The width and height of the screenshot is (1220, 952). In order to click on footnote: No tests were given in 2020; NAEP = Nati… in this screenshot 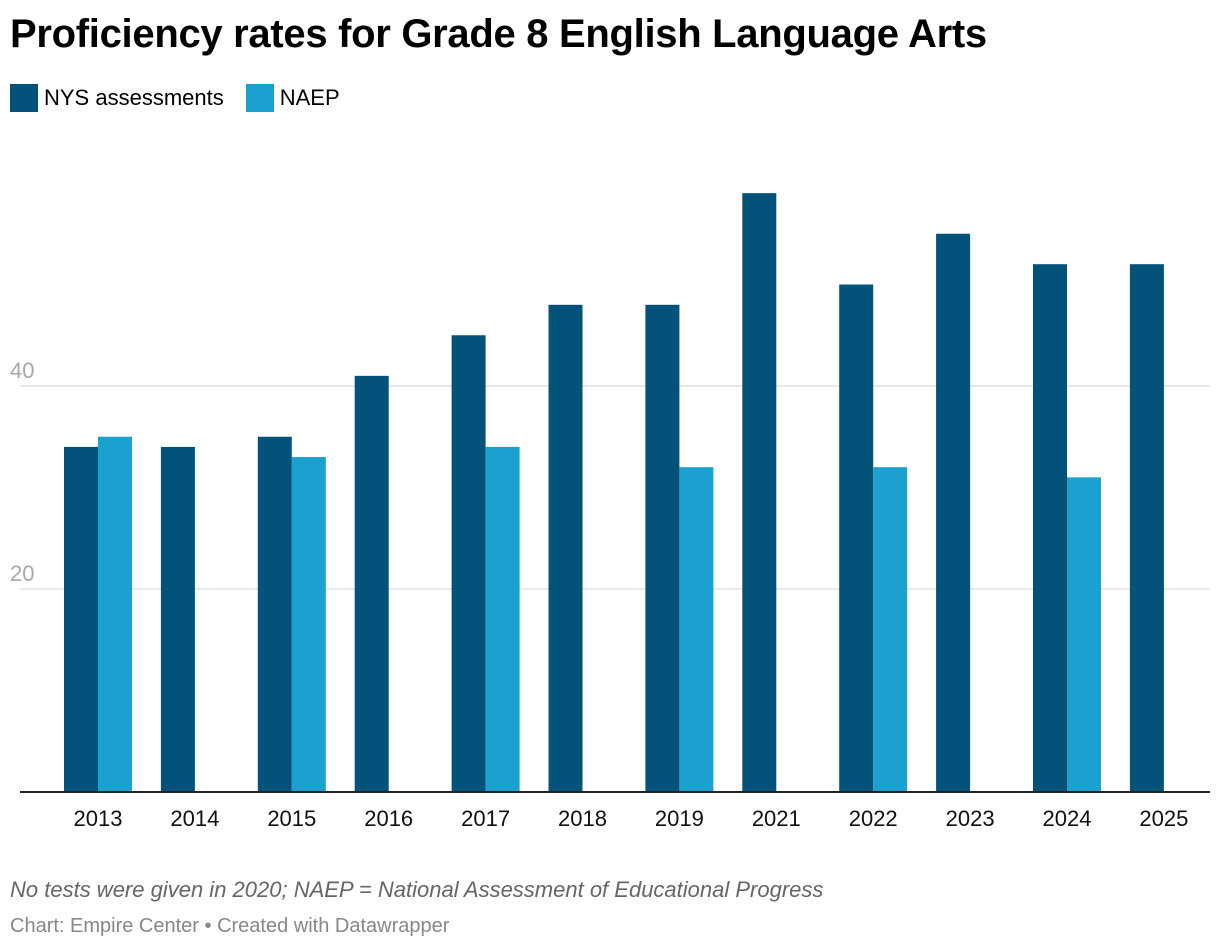, I will do `click(417, 889)`.